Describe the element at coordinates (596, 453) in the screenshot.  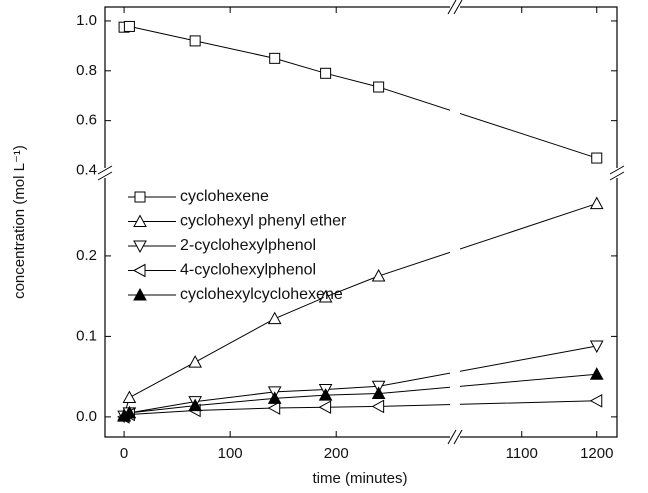
I see `x-tick-label: 1200` at that location.